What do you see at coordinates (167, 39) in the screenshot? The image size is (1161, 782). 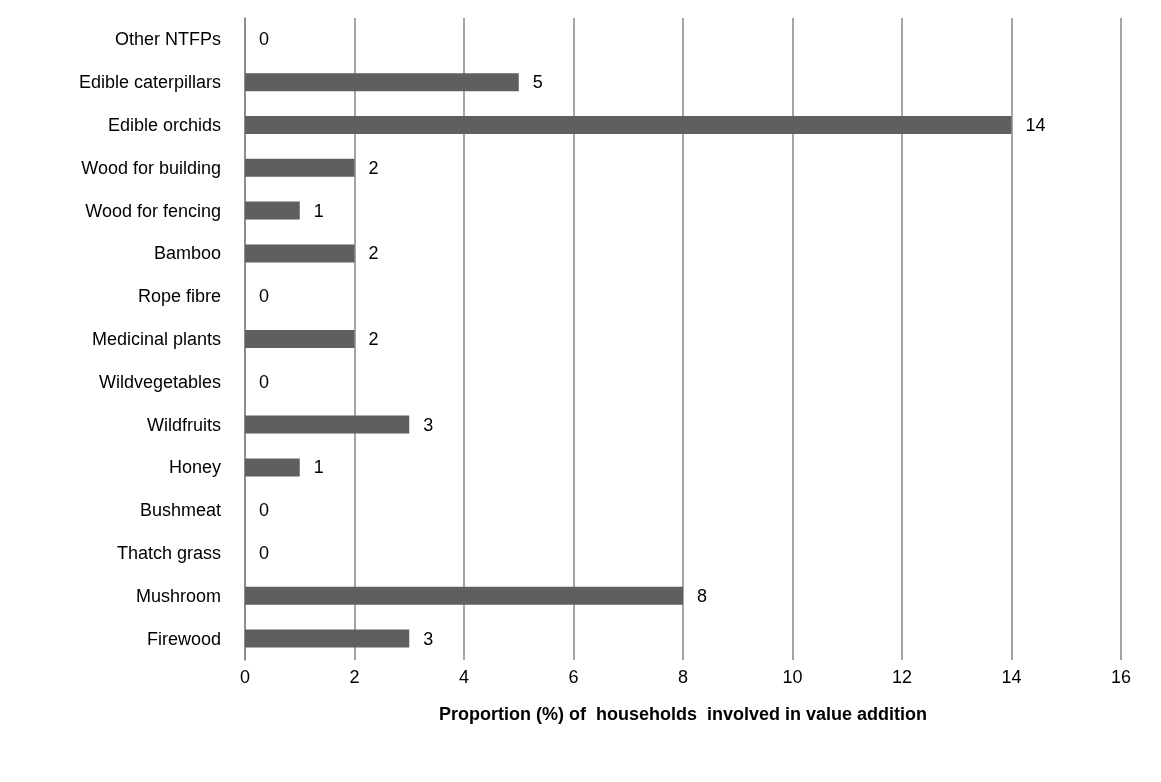 I see `y-tick-label: Other NTFPs` at bounding box center [167, 39].